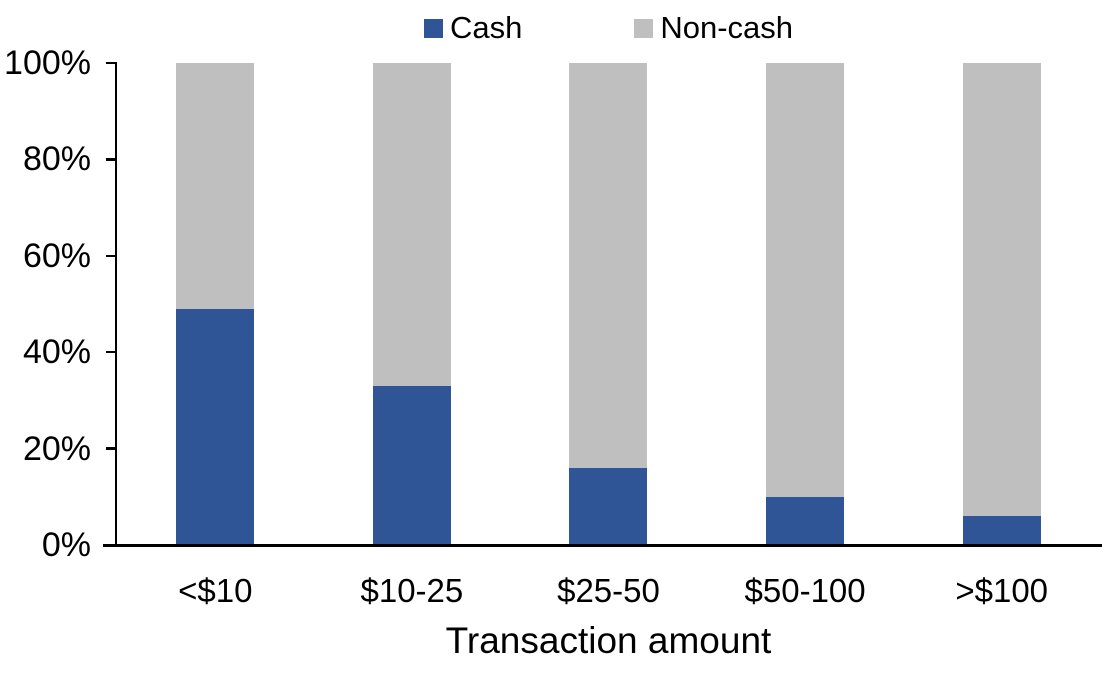 The width and height of the screenshot is (1102, 673). Describe the element at coordinates (608, 28) in the screenshot. I see `chart-legend: Cash Non-cash` at that location.